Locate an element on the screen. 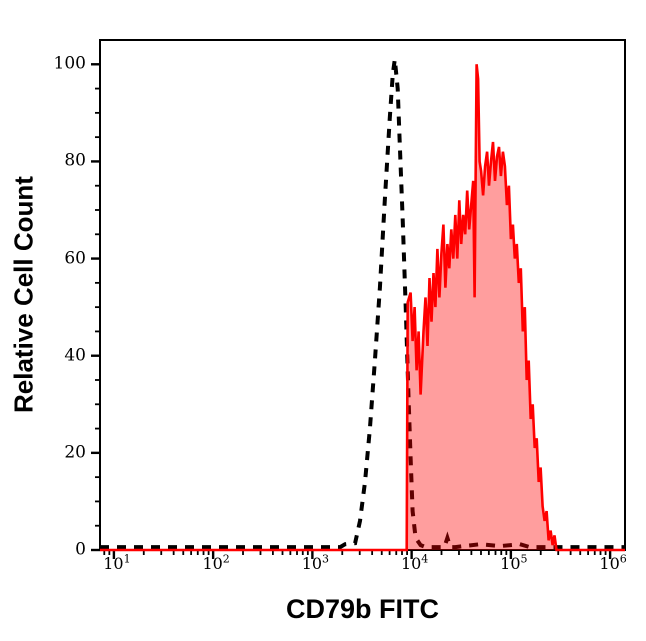 The height and width of the screenshot is (641, 646). y-tick-label: 100 is located at coordinates (69, 63).